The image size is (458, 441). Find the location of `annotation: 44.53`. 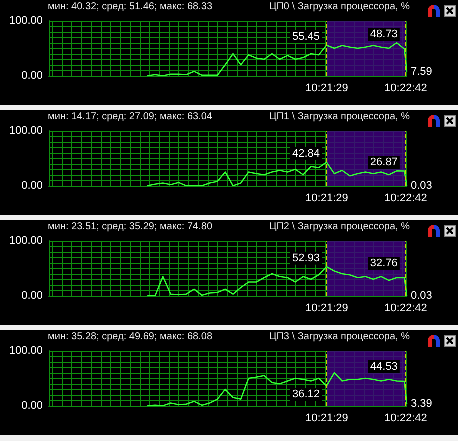

annotation: 44.53 is located at coordinates (384, 367).